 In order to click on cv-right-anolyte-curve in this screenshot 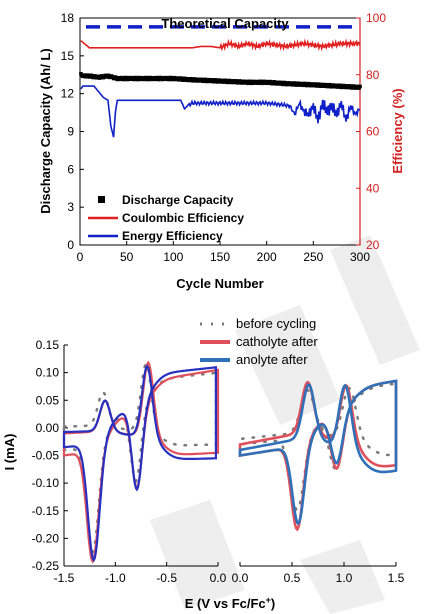, I will do `click(318, 452)`.